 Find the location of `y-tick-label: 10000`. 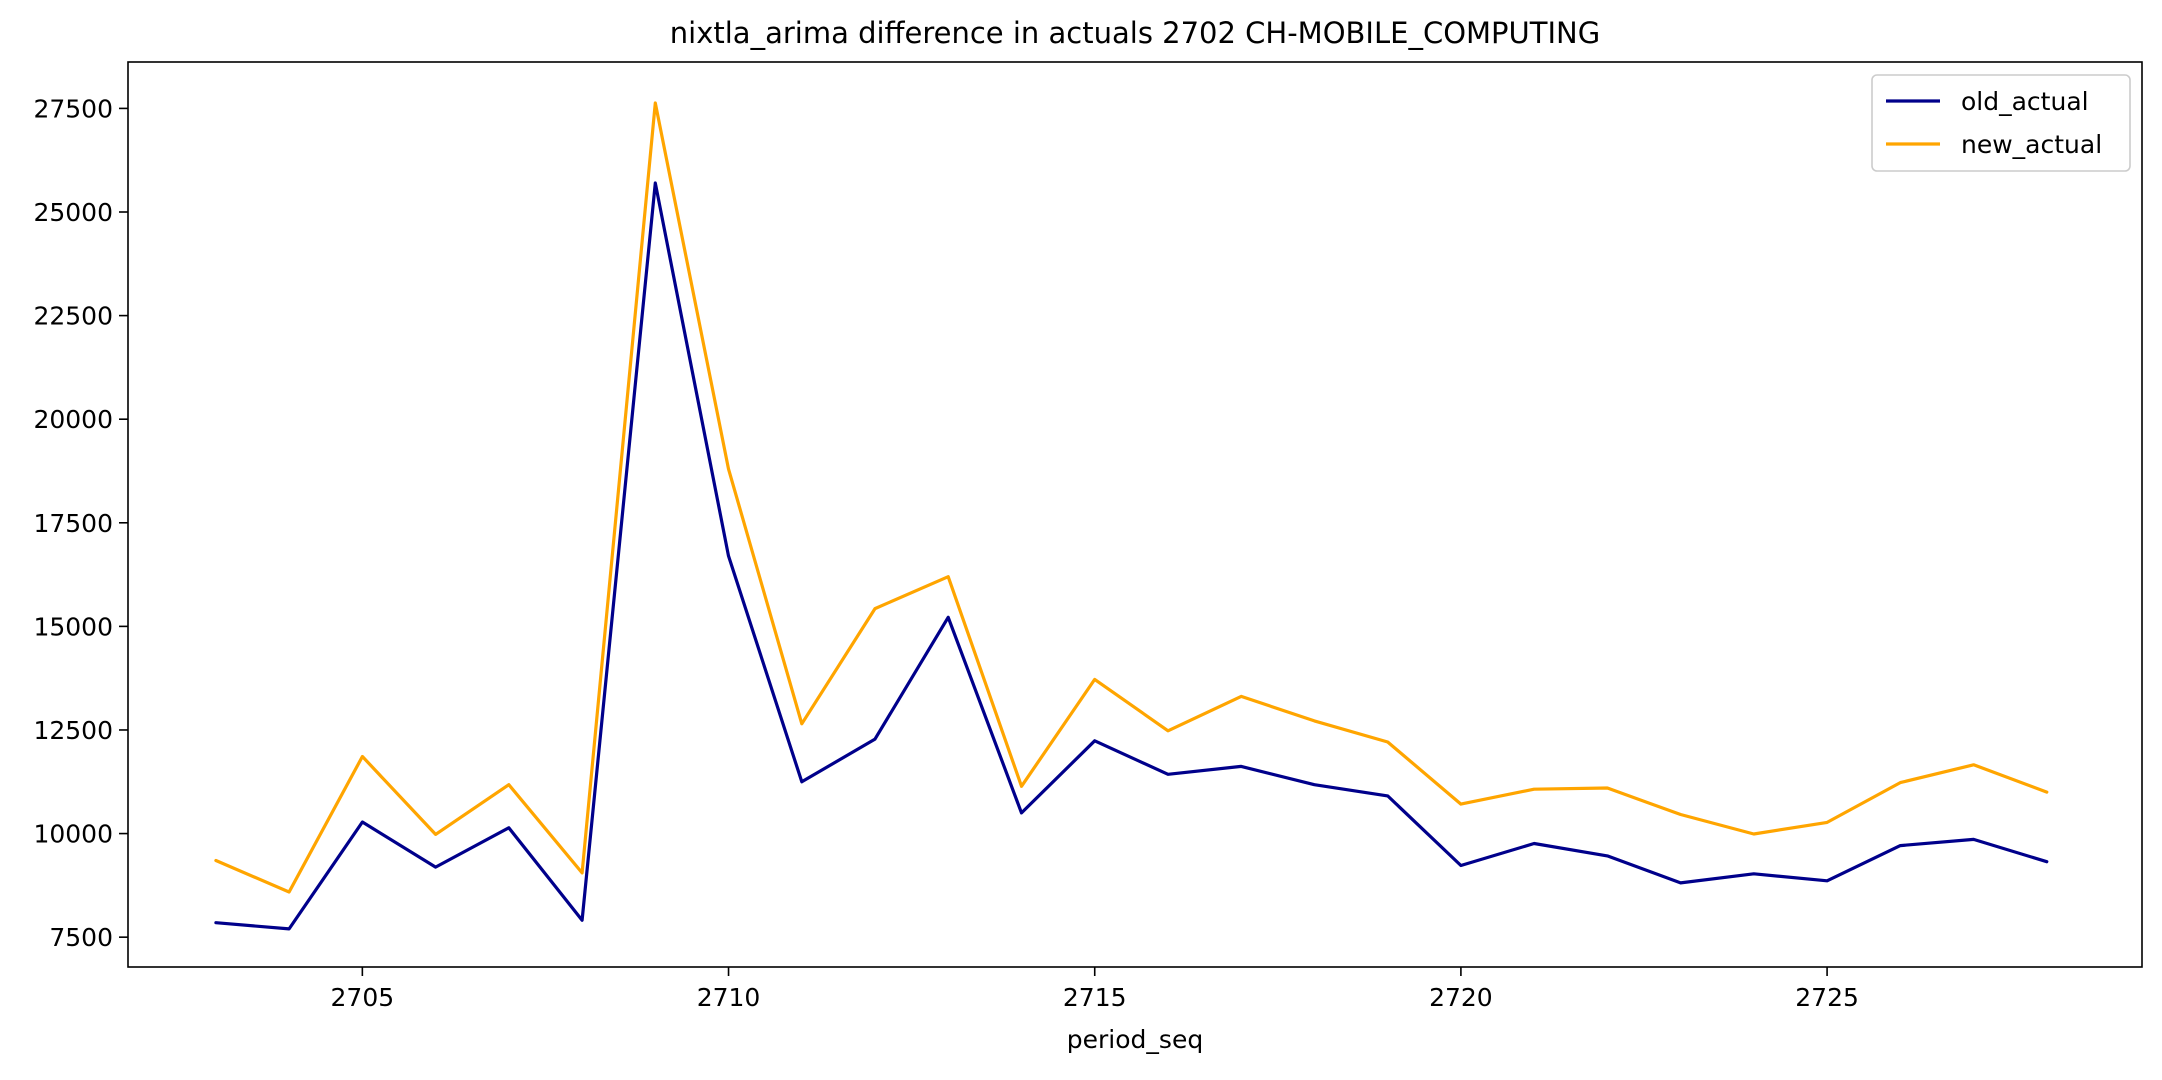

y-tick-label: 10000 is located at coordinates (73, 834).